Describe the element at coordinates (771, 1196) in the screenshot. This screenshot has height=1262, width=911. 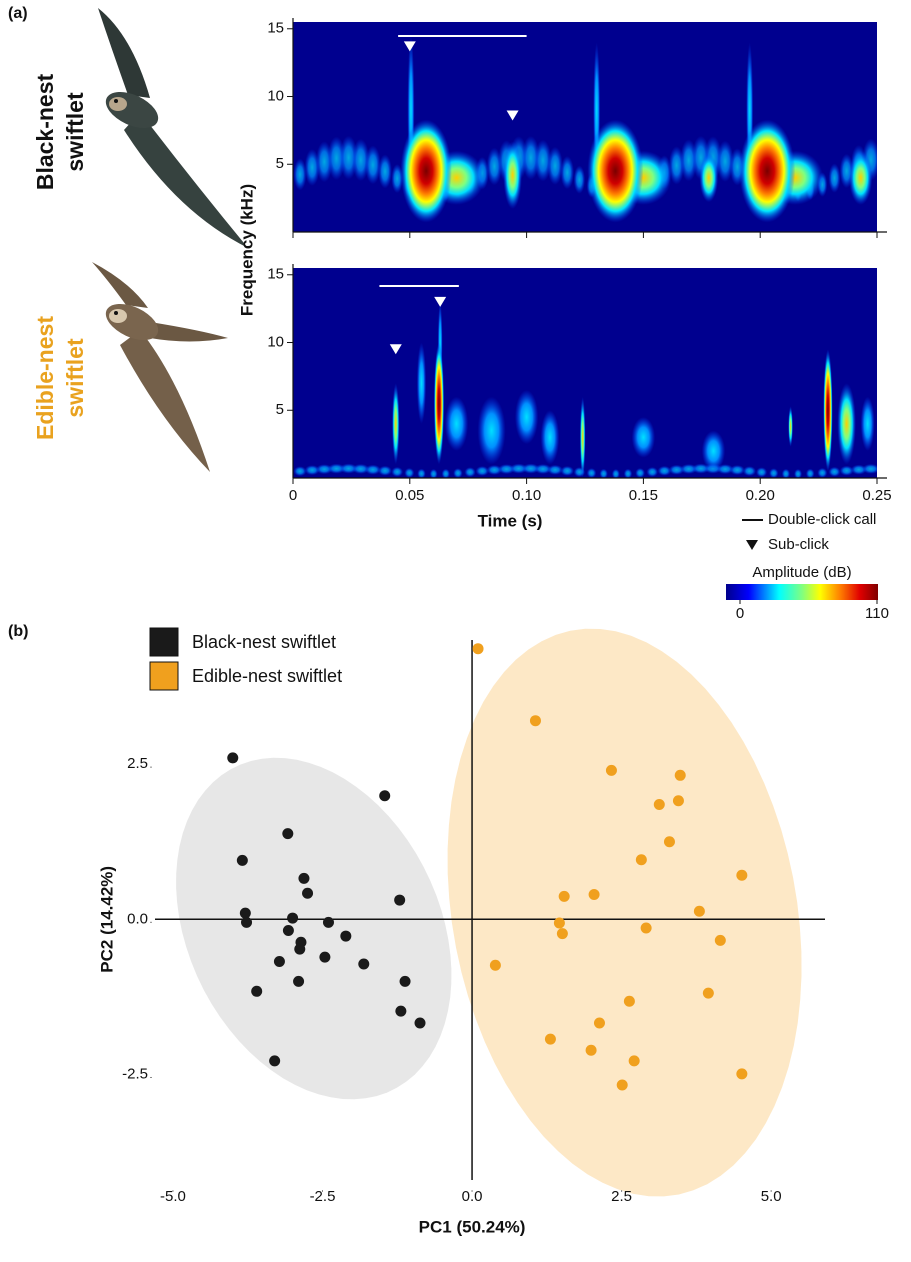
I see `x-tick-label: 5.0` at that location.